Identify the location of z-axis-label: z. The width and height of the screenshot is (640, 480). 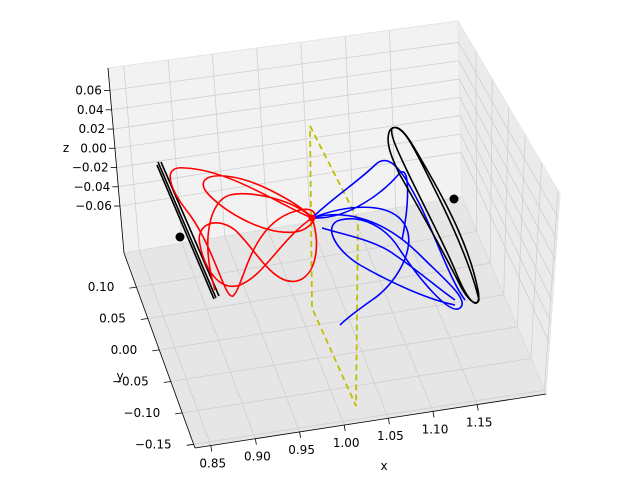
(66, 148).